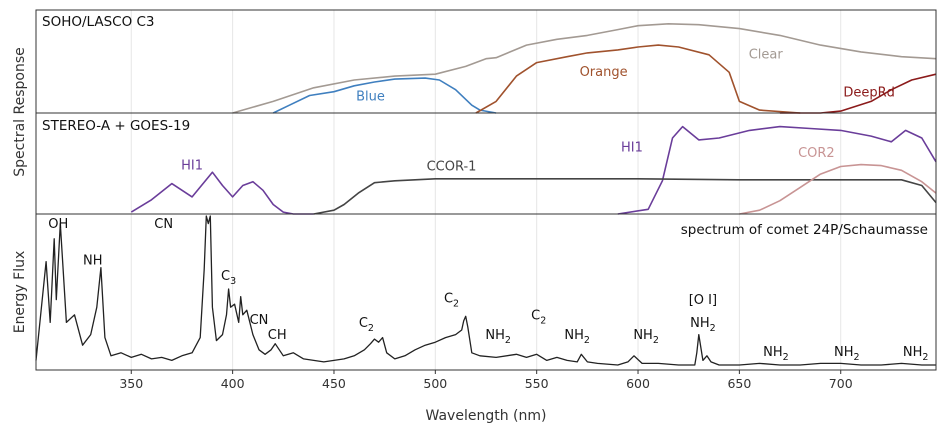 The width and height of the screenshot is (946, 434). Describe the element at coordinates (228, 278) in the screenshot. I see `series-label: C3` at that location.